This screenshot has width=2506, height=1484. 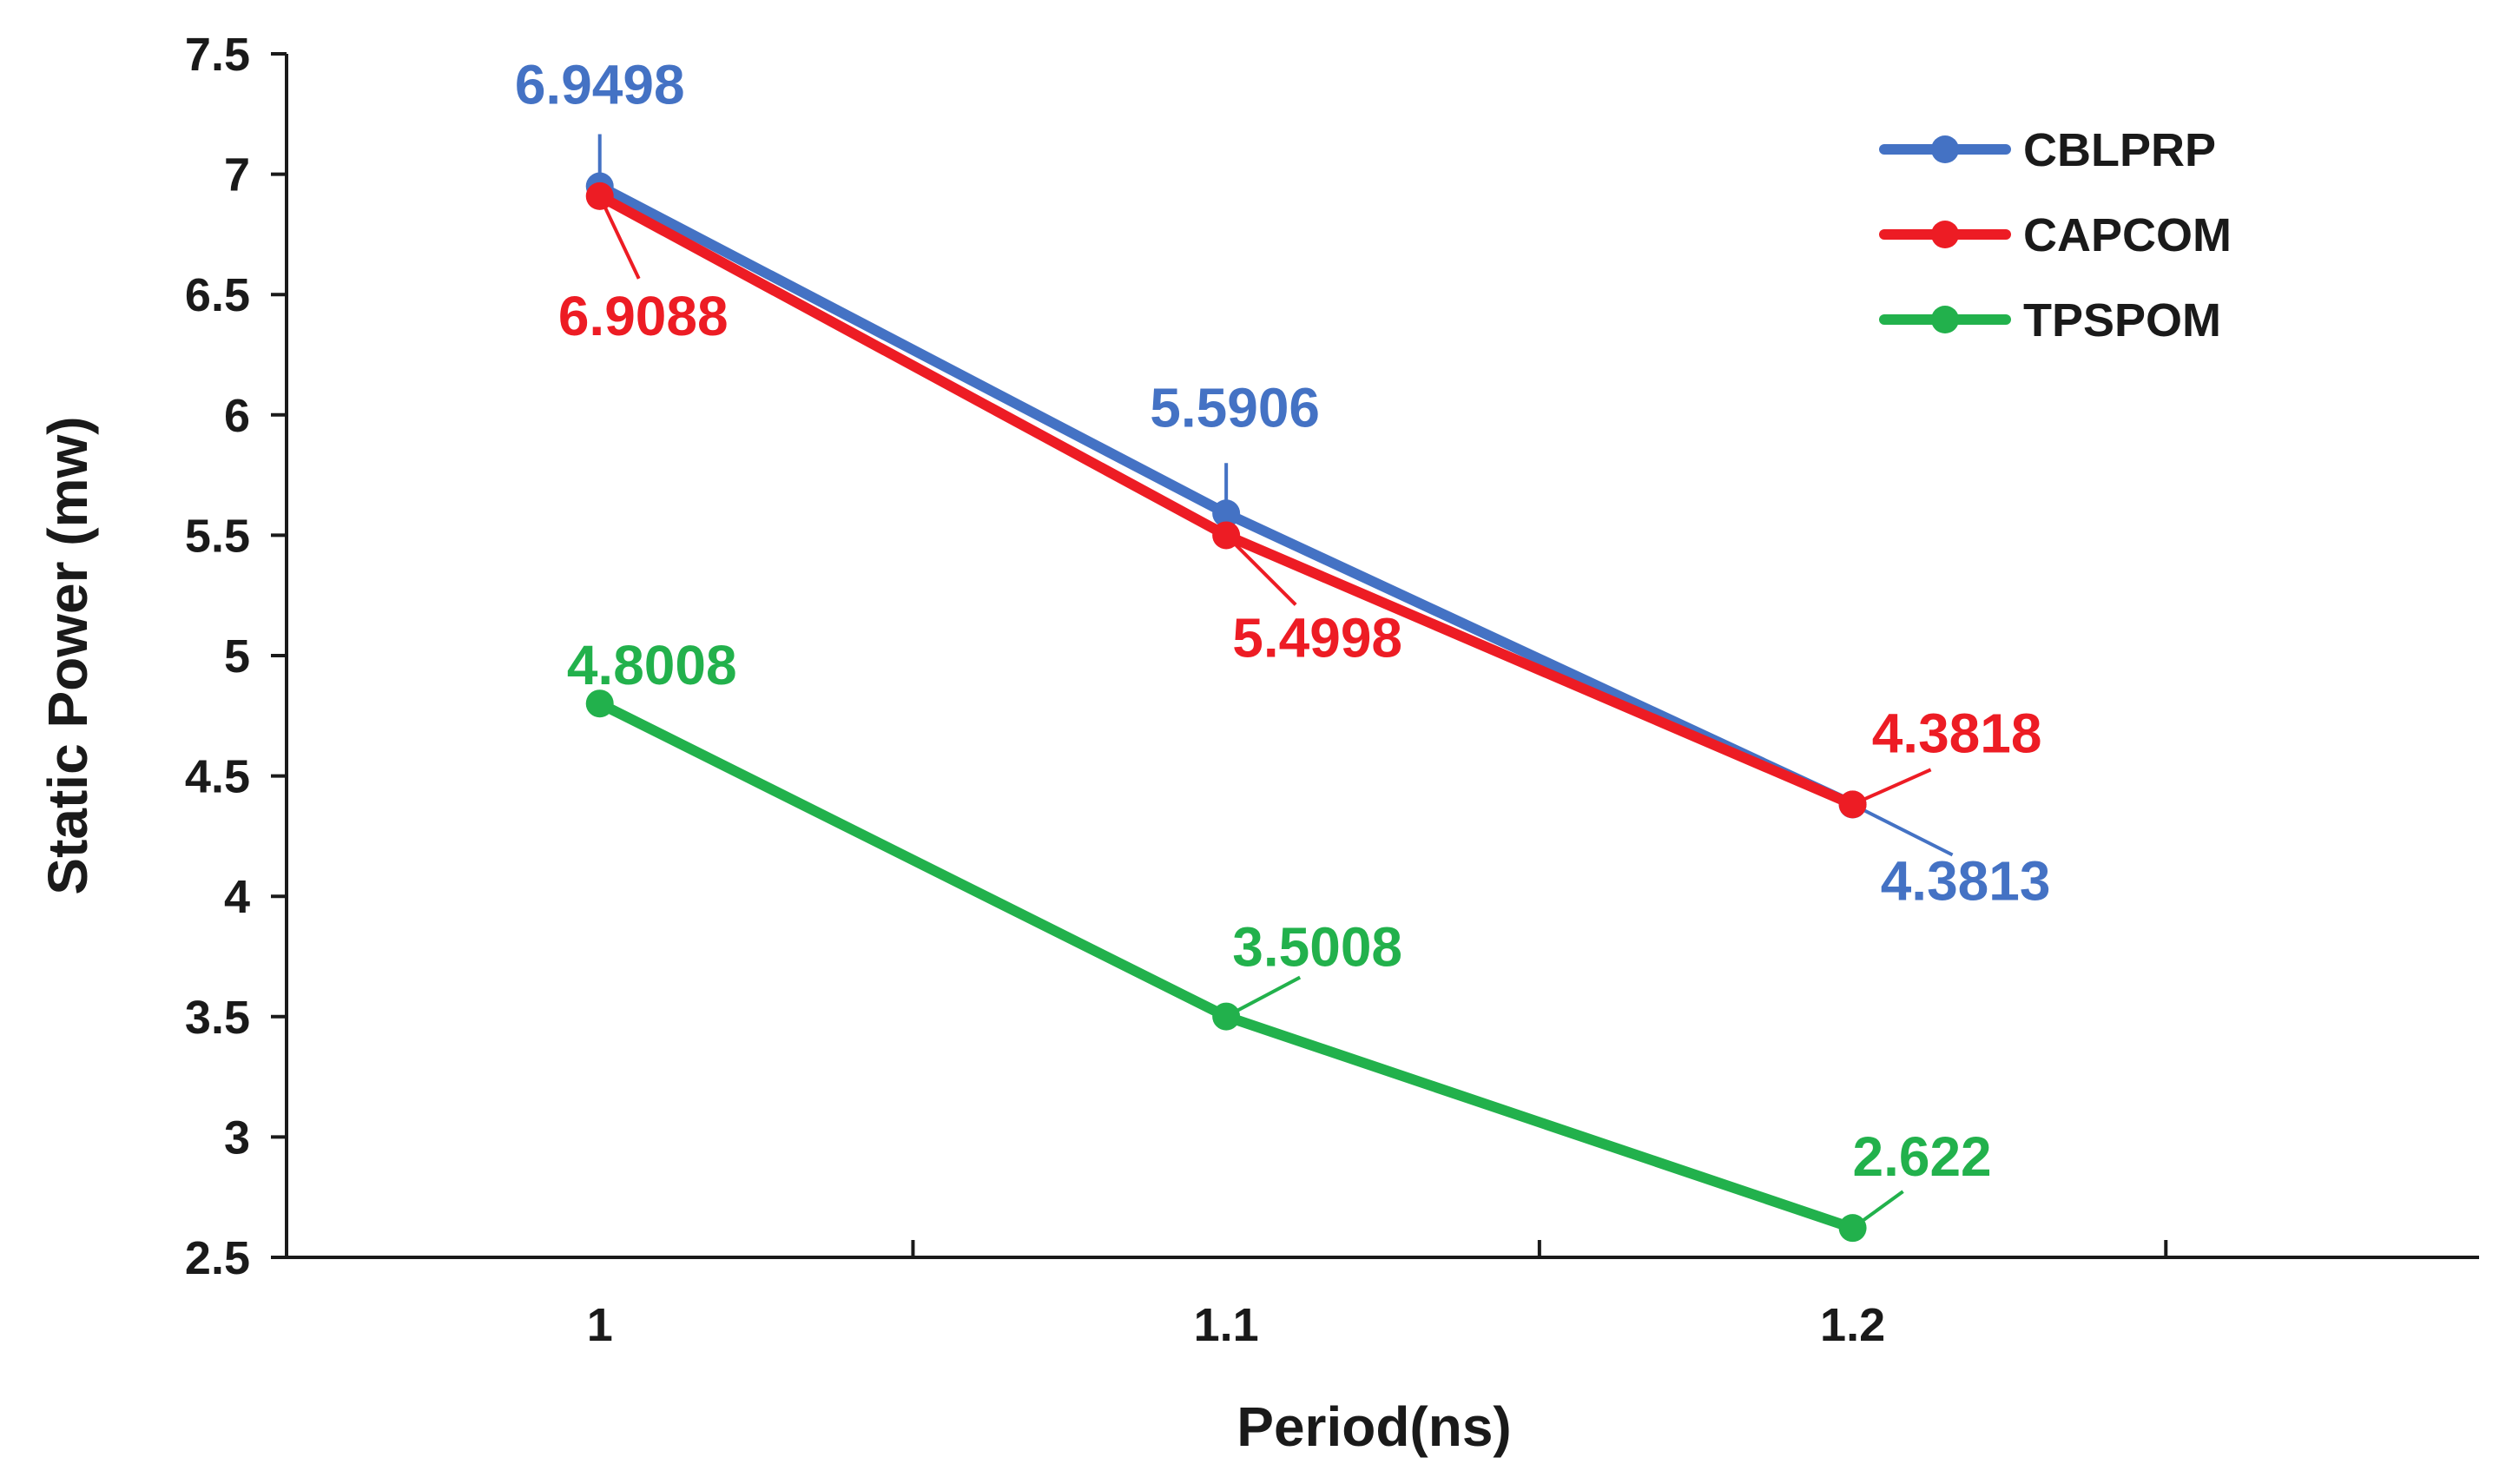 I want to click on data-label-tpspom: 2.622, so click(x=1922, y=1156).